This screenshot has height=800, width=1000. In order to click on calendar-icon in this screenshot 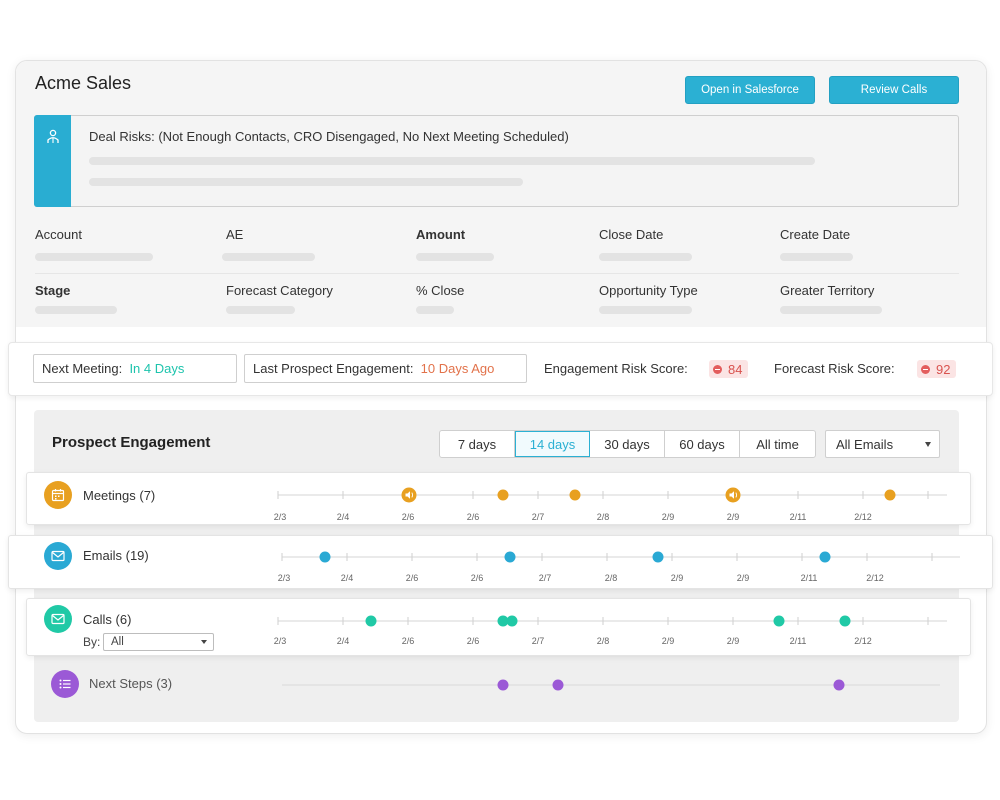, I will do `click(58, 495)`.